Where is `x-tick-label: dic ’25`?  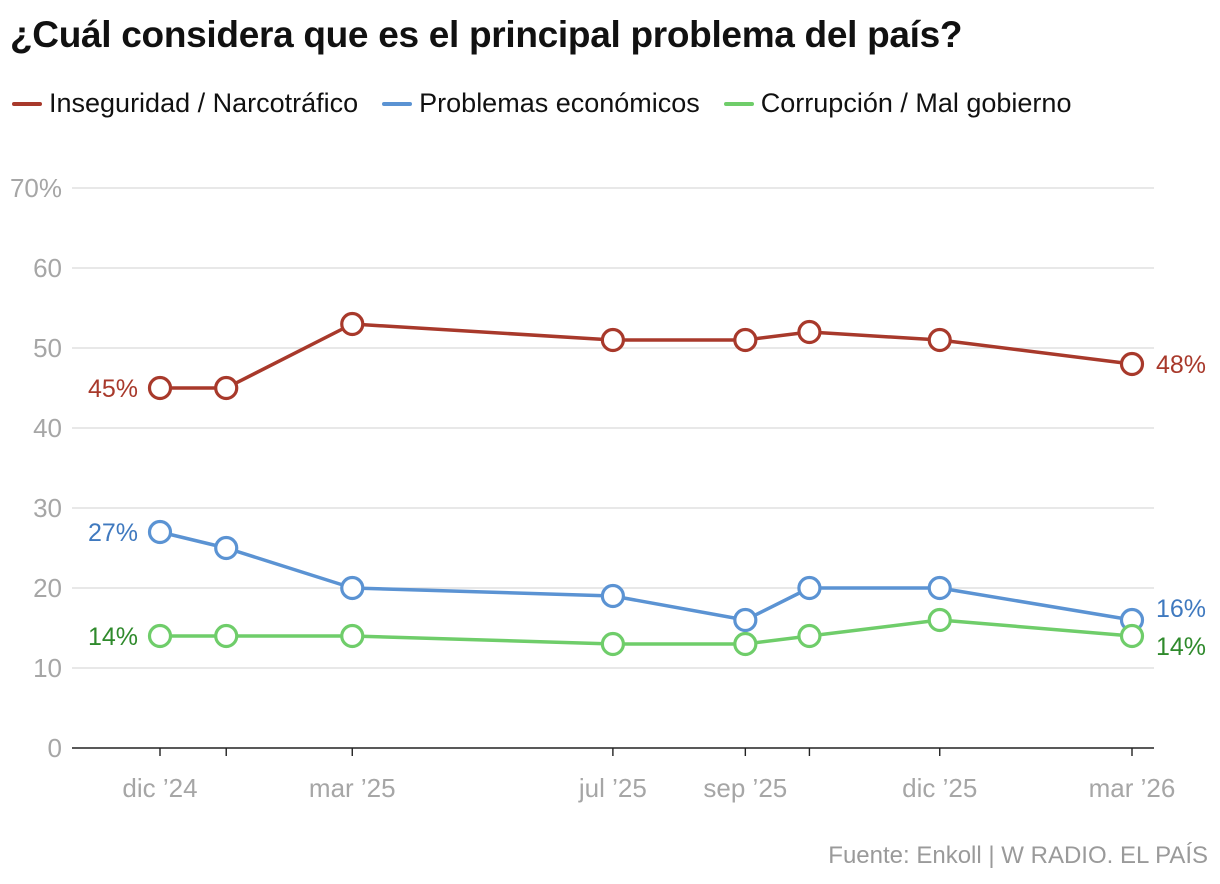 x-tick-label: dic ’25 is located at coordinates (939, 788).